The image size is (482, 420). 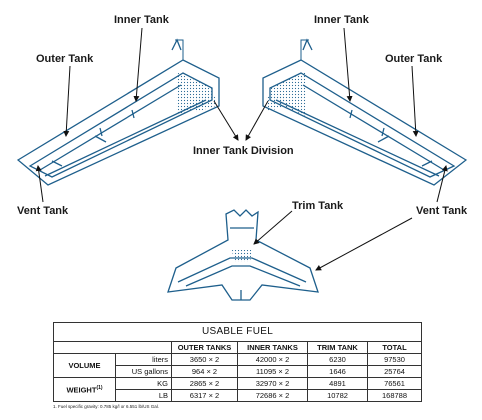 What do you see at coordinates (337, 395) in the screenshot?
I see `table-cell: 10782` at bounding box center [337, 395].